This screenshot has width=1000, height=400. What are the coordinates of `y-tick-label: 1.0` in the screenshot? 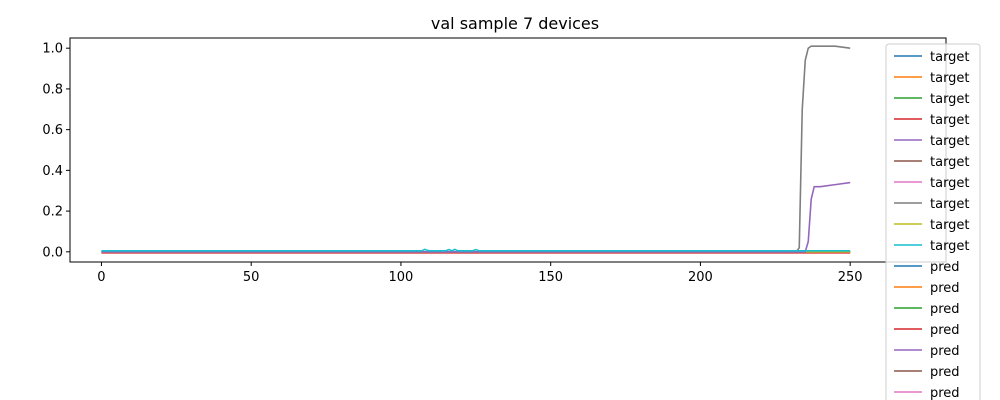 It's located at (52, 49).